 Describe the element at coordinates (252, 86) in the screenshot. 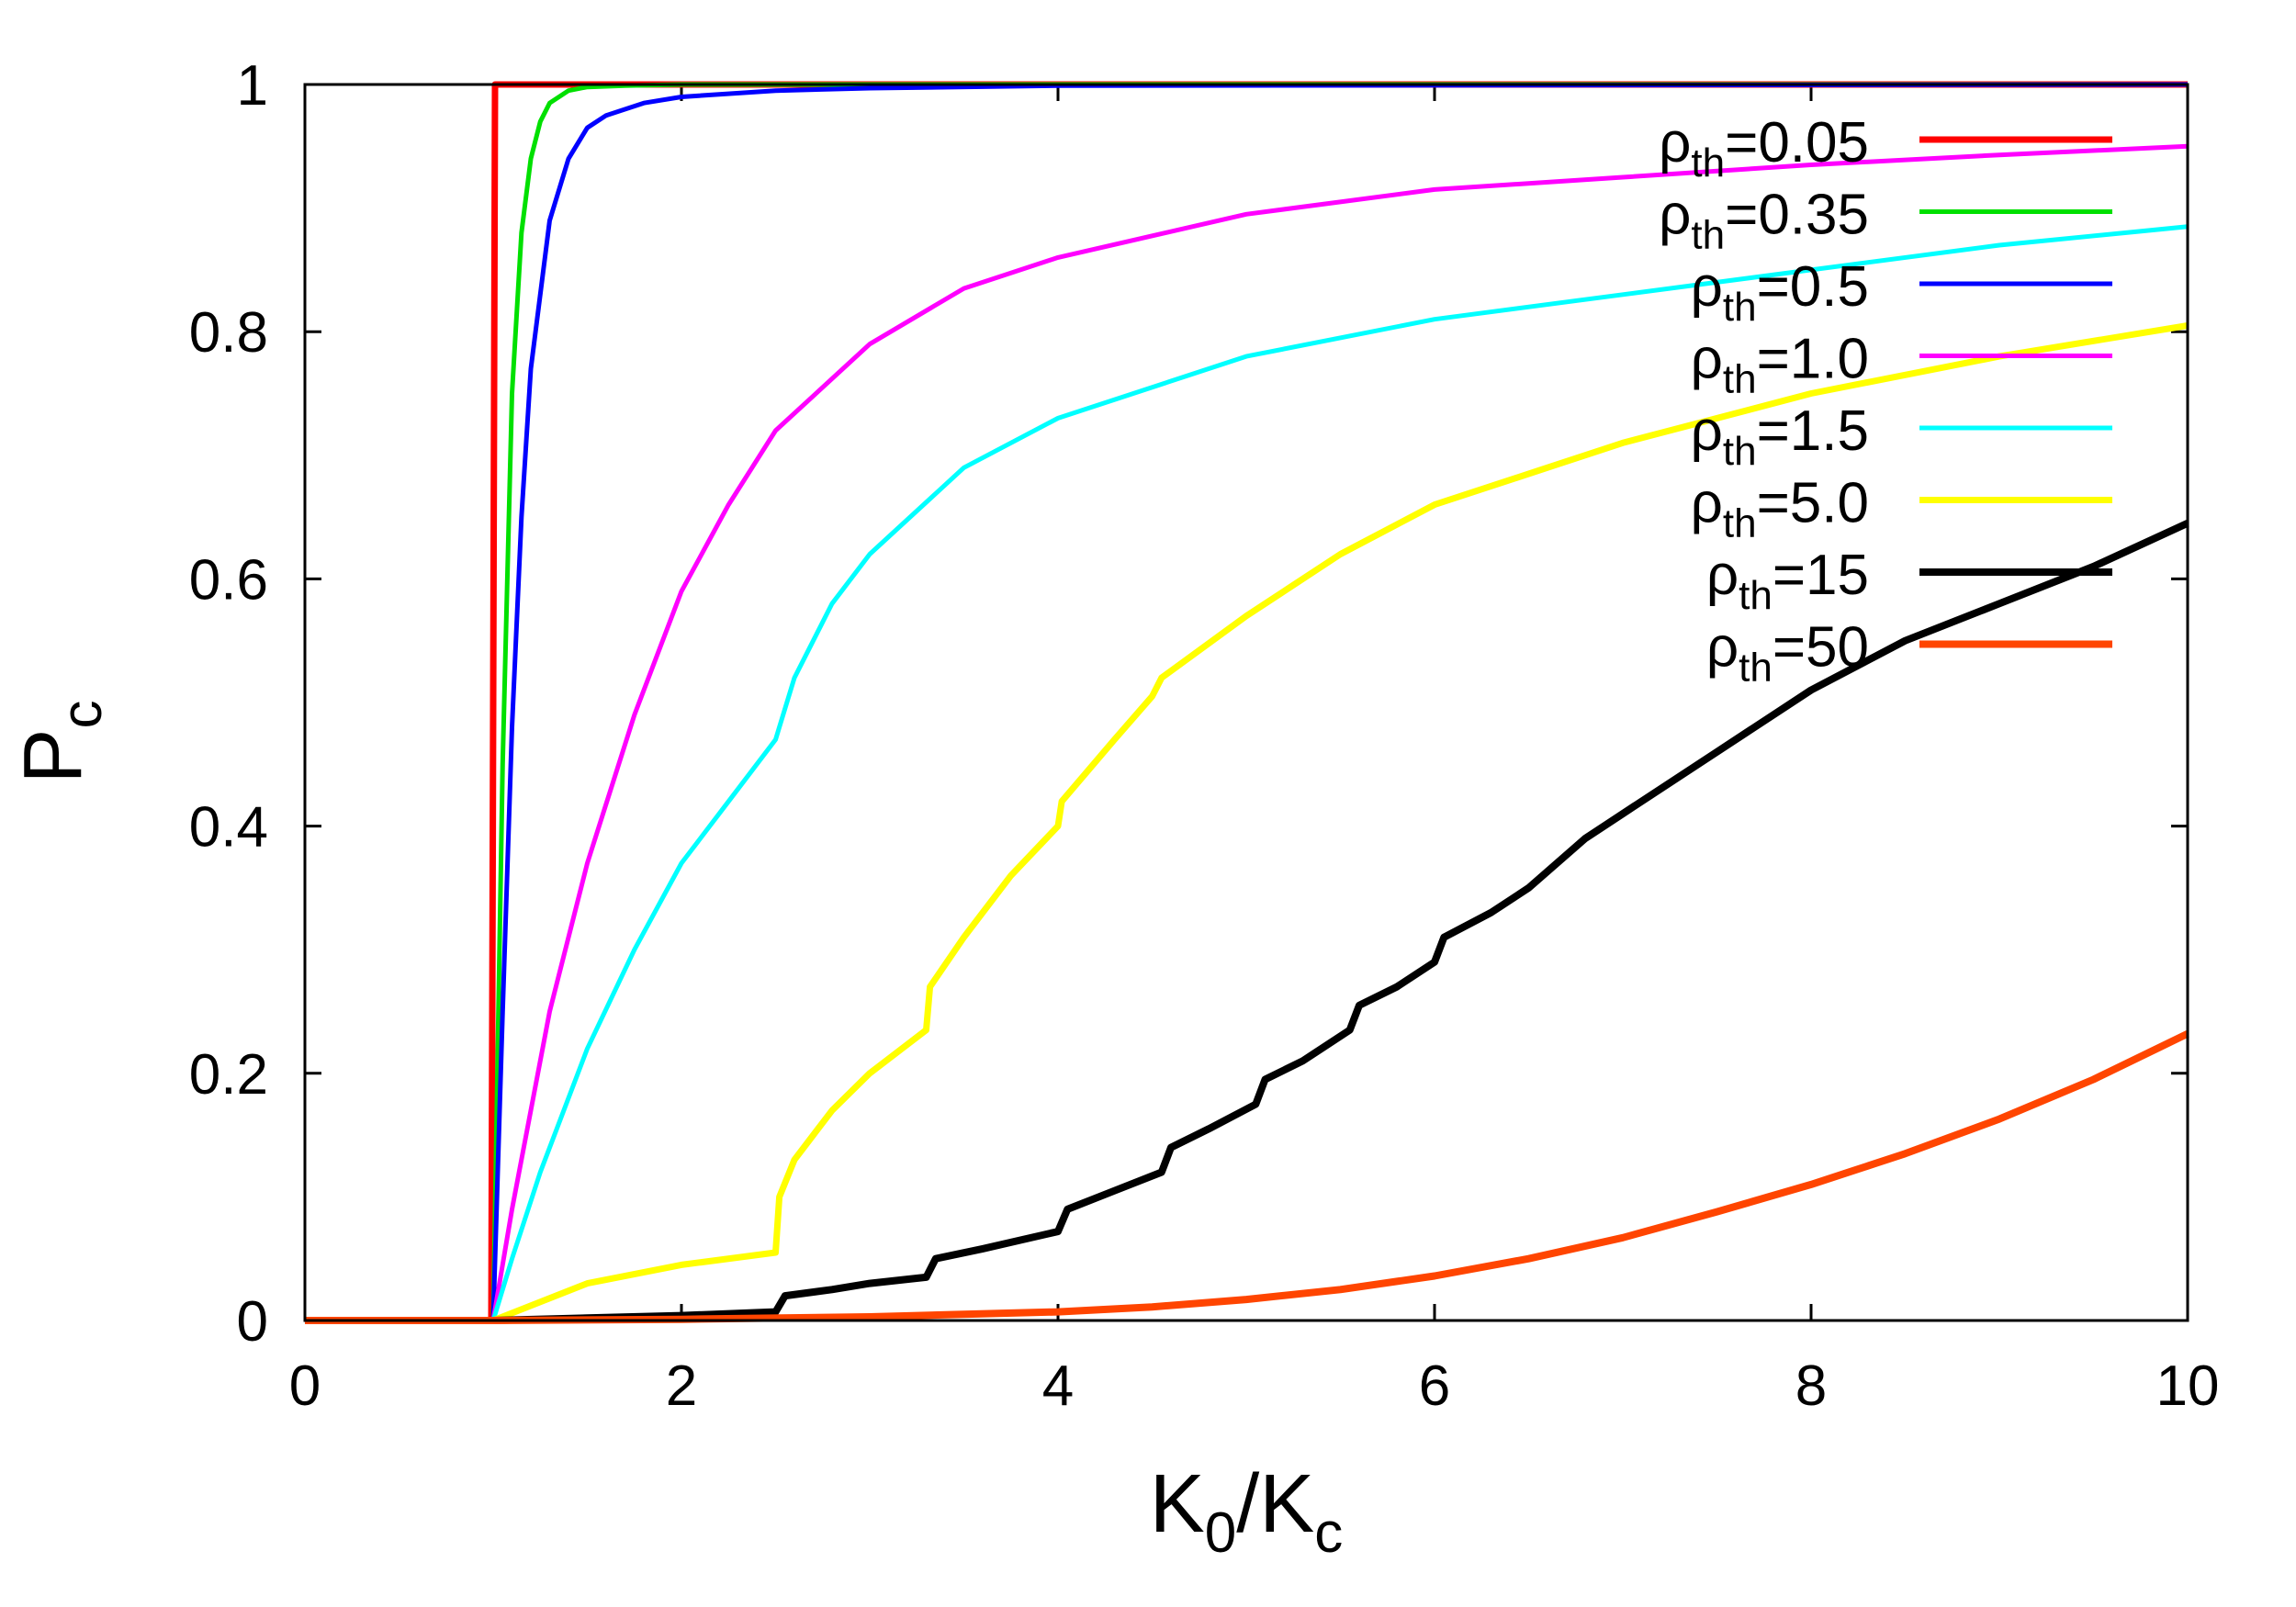

I see `y-tick-label: 1` at that location.